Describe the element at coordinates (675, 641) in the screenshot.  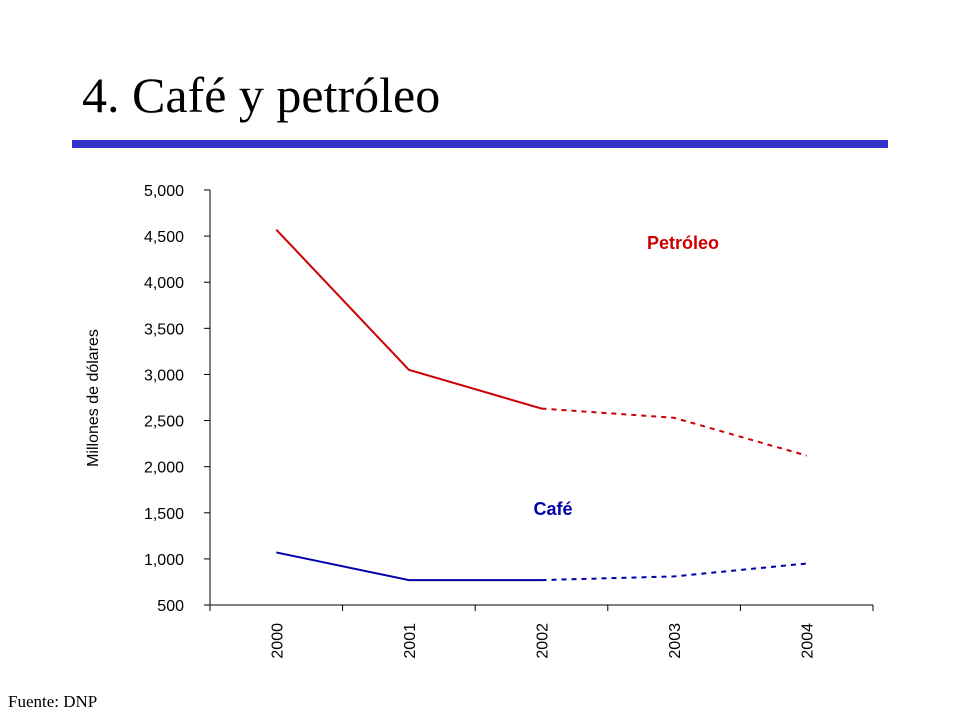
I see `x-tick-label: 2003` at that location.